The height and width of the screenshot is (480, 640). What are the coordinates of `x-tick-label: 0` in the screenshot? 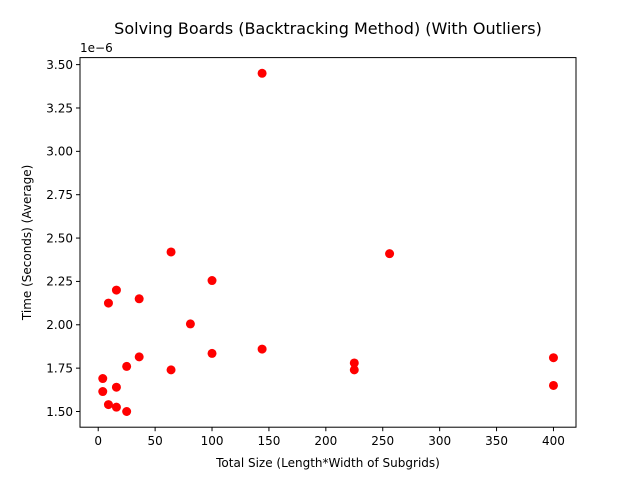 It's located at (98, 441).